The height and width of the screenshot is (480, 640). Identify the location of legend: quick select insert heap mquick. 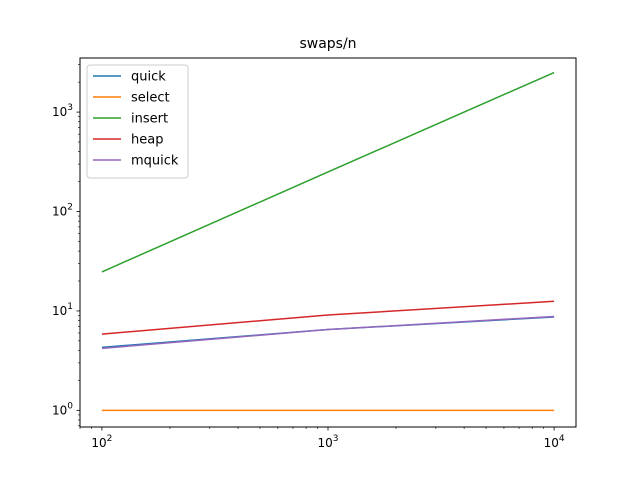
(137, 121).